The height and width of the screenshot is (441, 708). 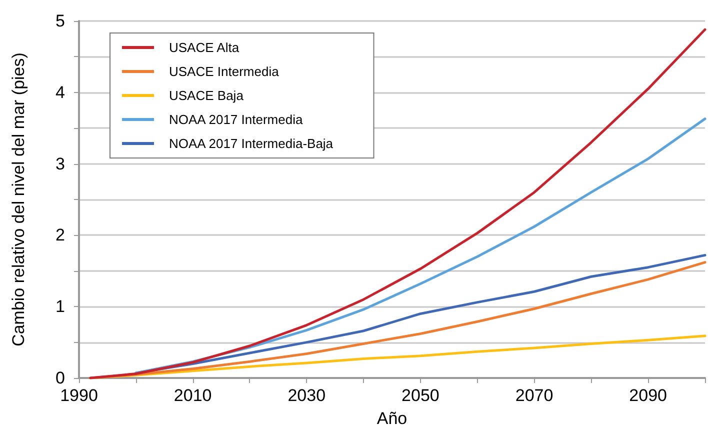 What do you see at coordinates (60, 235) in the screenshot?
I see `y-tick-label: 2` at bounding box center [60, 235].